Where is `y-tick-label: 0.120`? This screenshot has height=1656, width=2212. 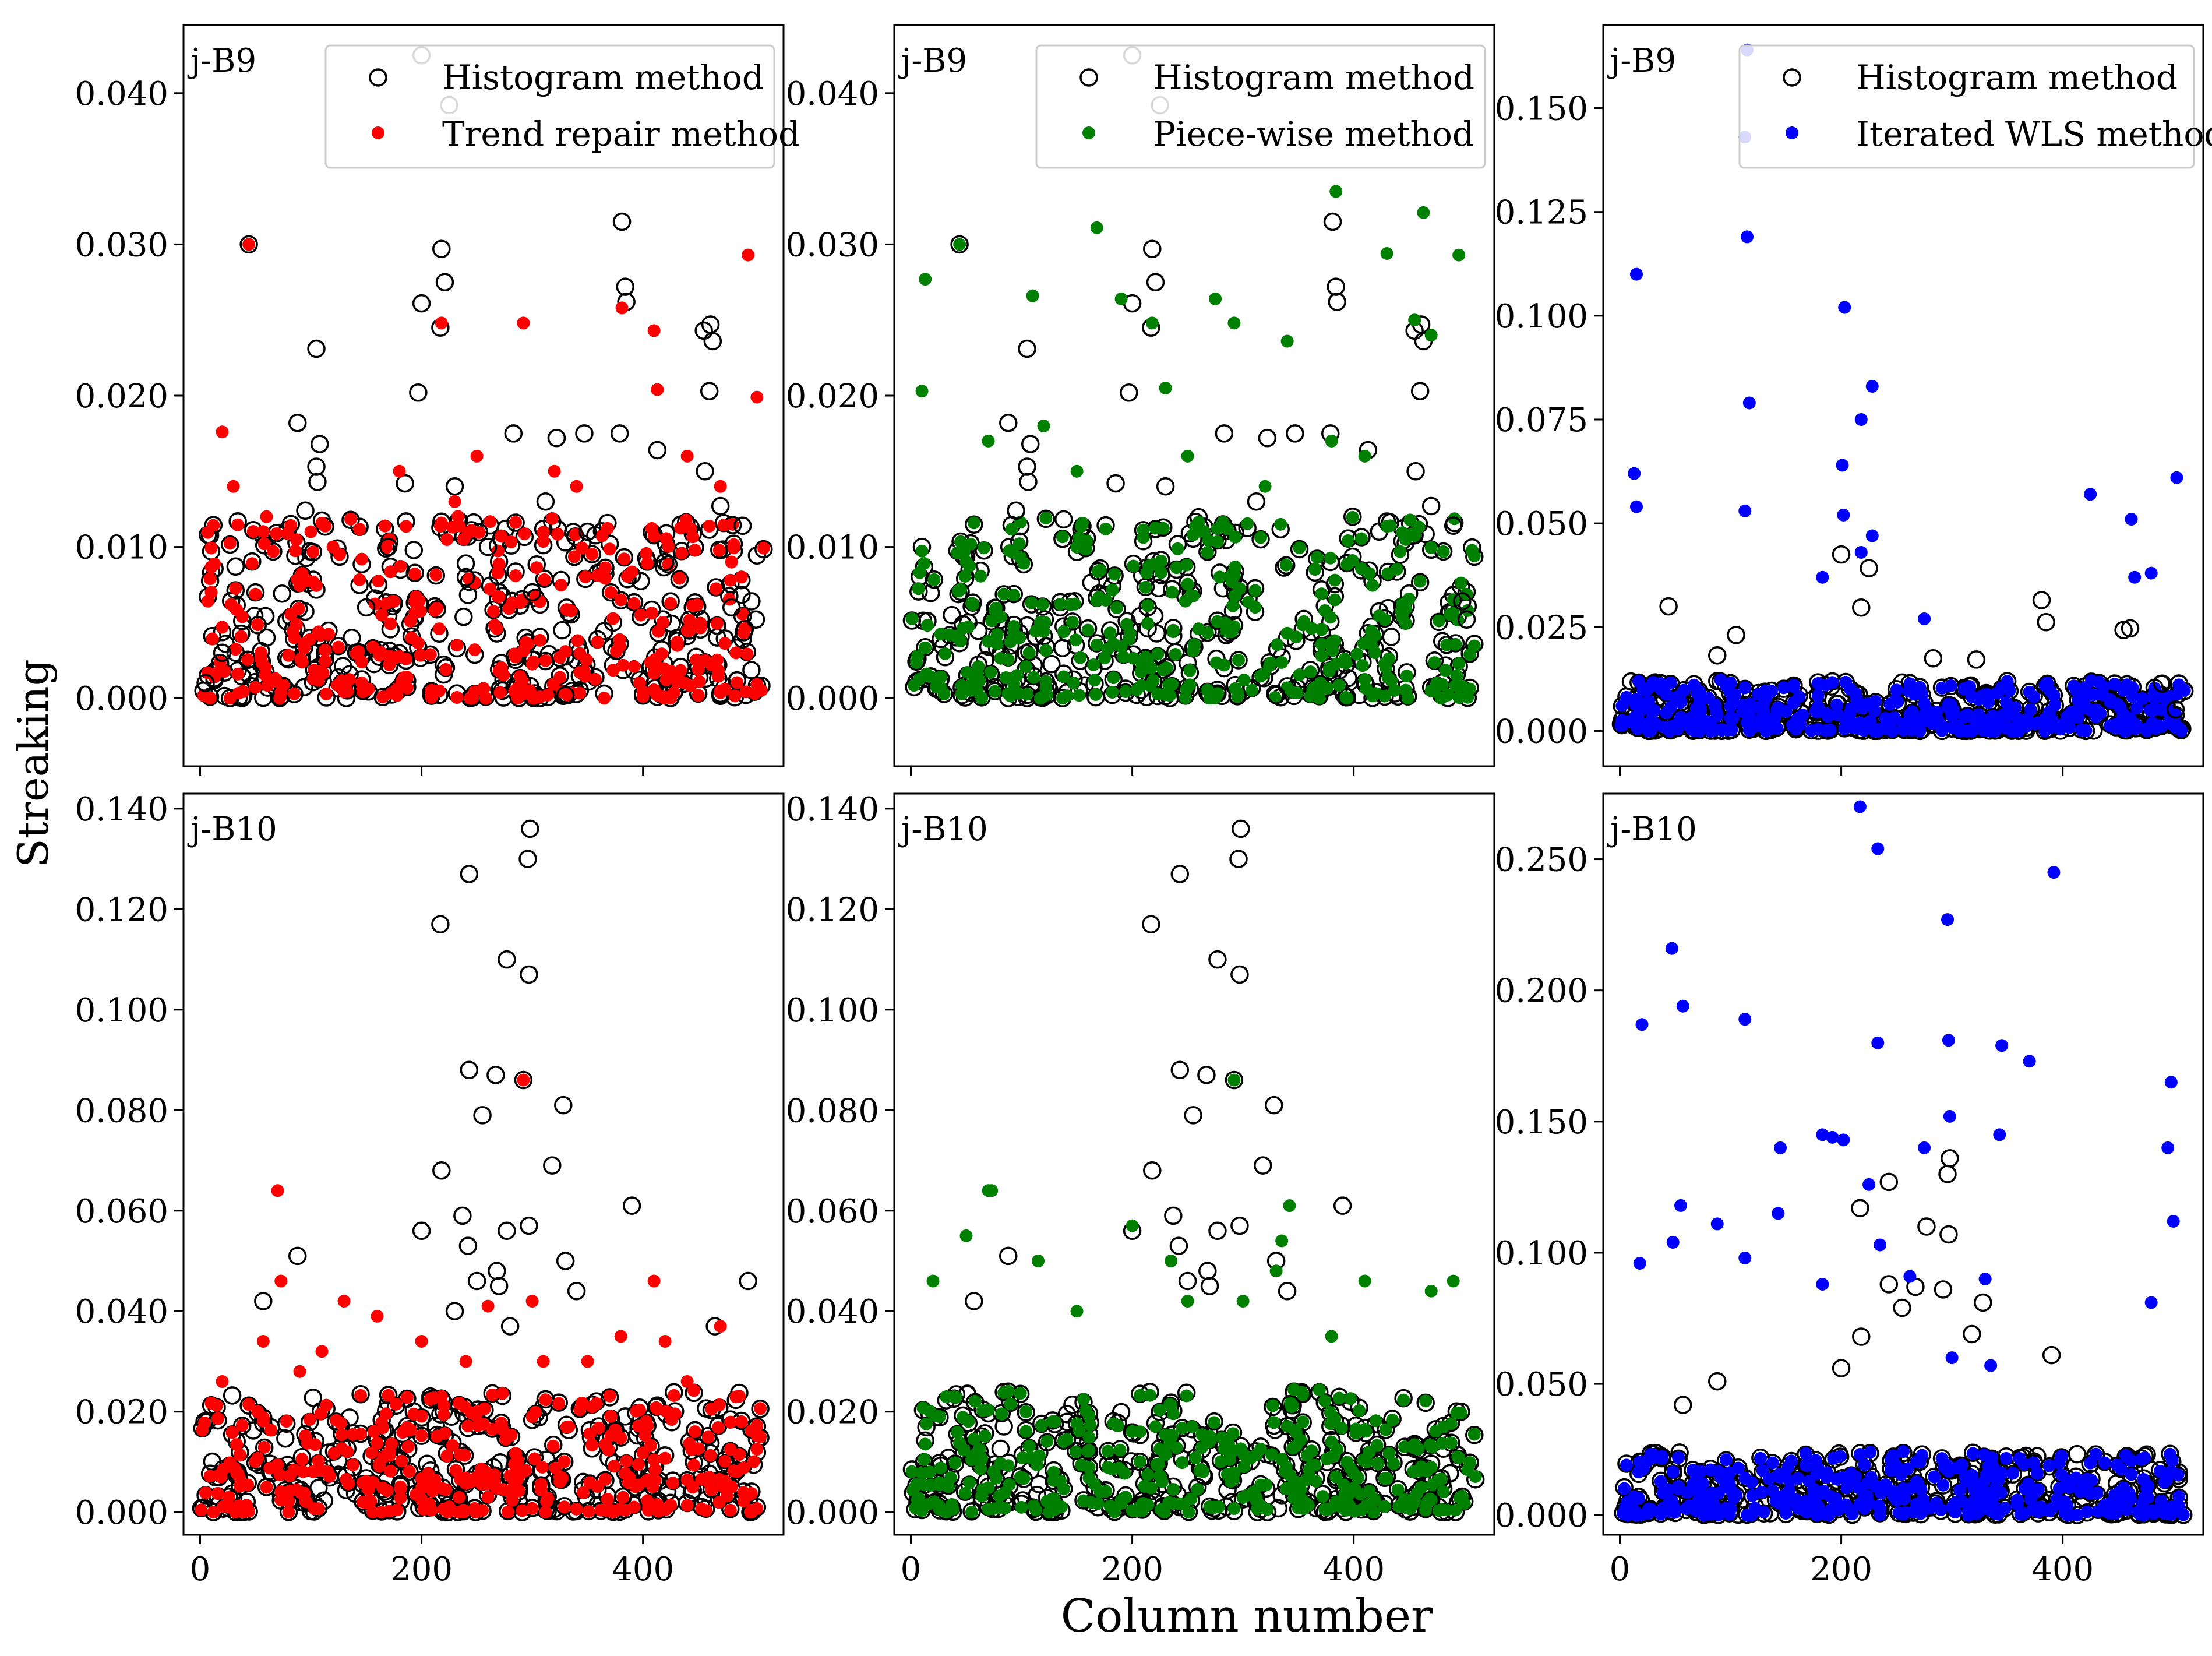
y-tick-label: 0.120 is located at coordinates (832, 910).